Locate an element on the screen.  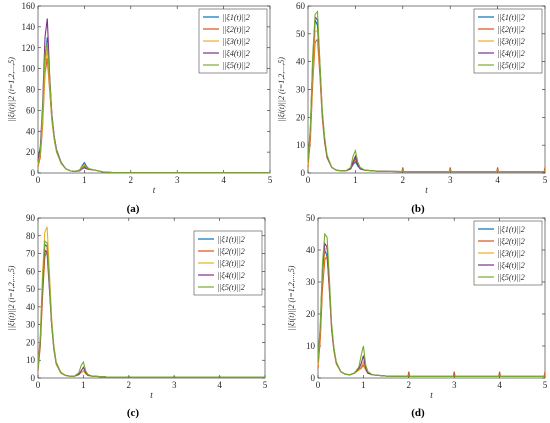
legend-box is located at coordinates (228, 263).